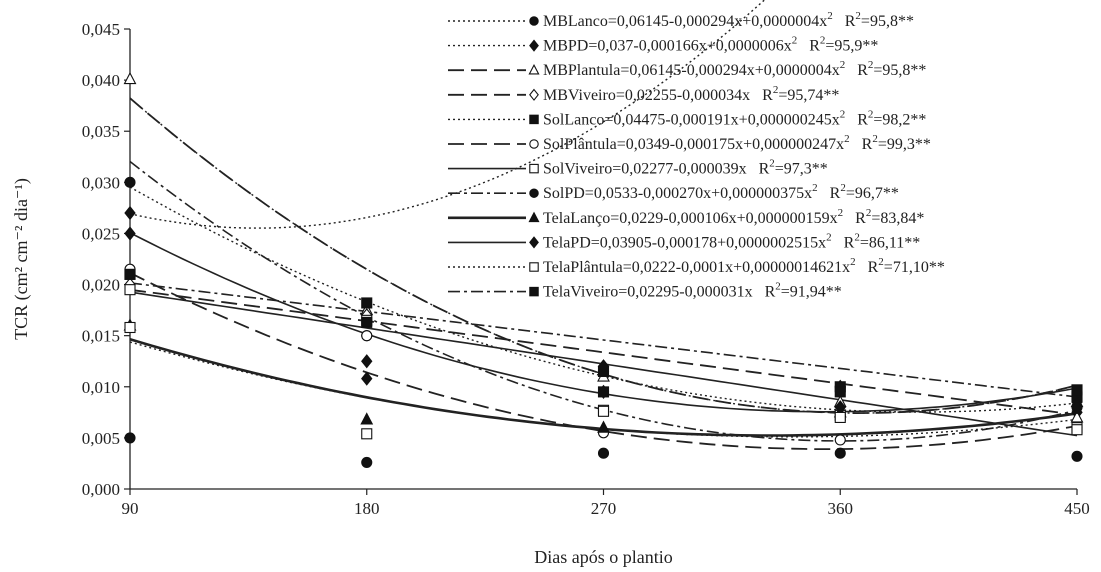 This screenshot has width=1101, height=572. I want to click on x-ticks: 90 180 270 360 450, so click(606, 503).